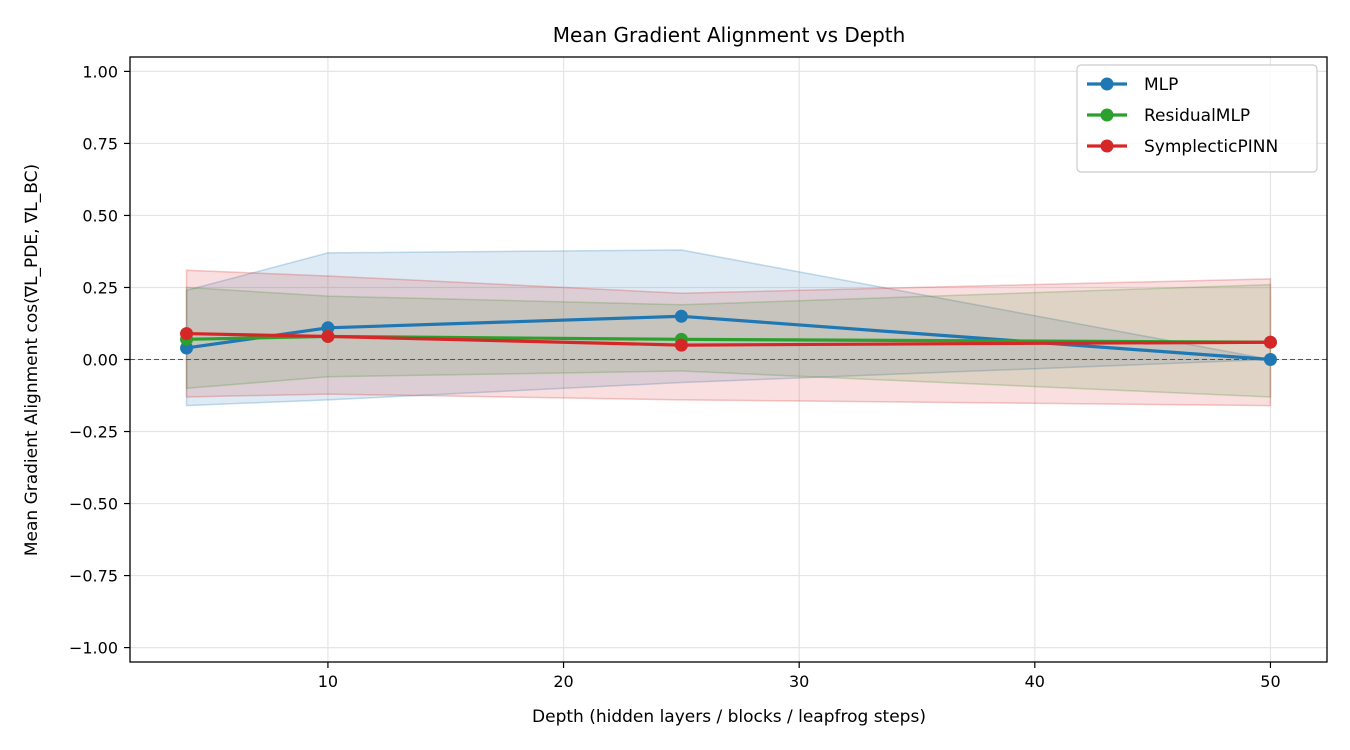  I want to click on legend-label: MLP, so click(1161, 85).